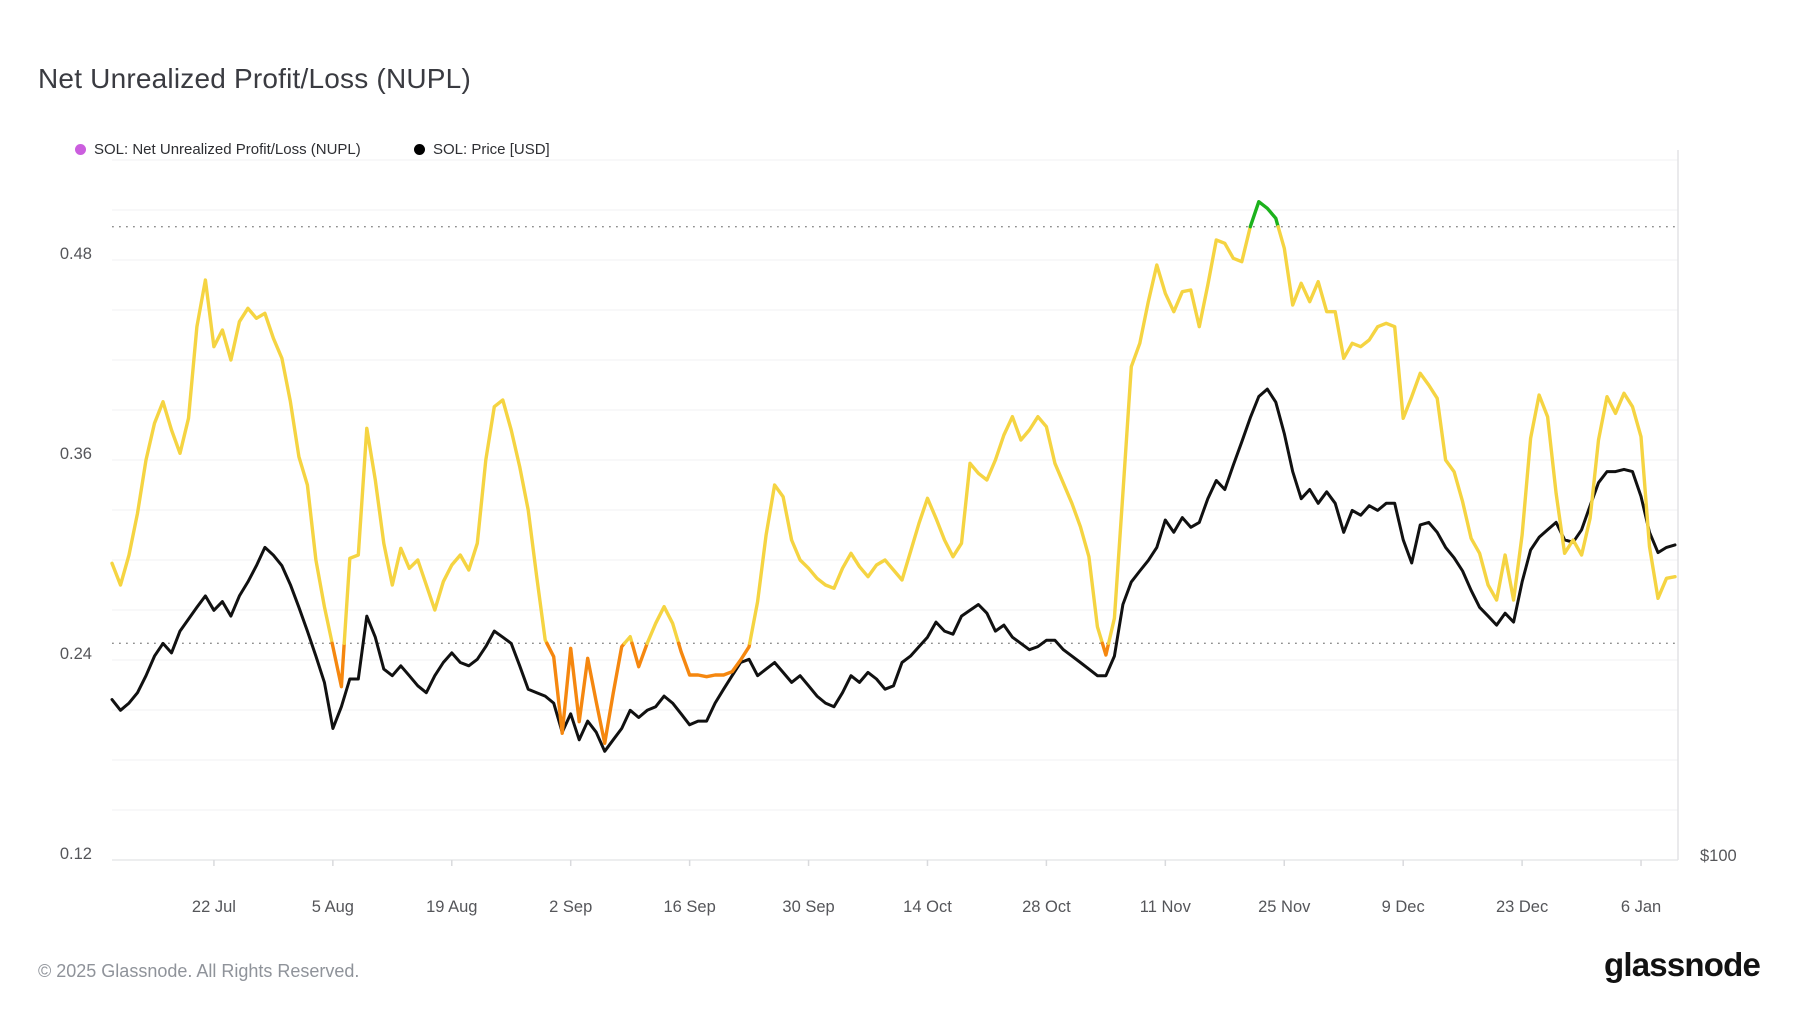 This screenshot has height=1013, width=1800. I want to click on x-axis-label: 22 Jul, so click(214, 907).